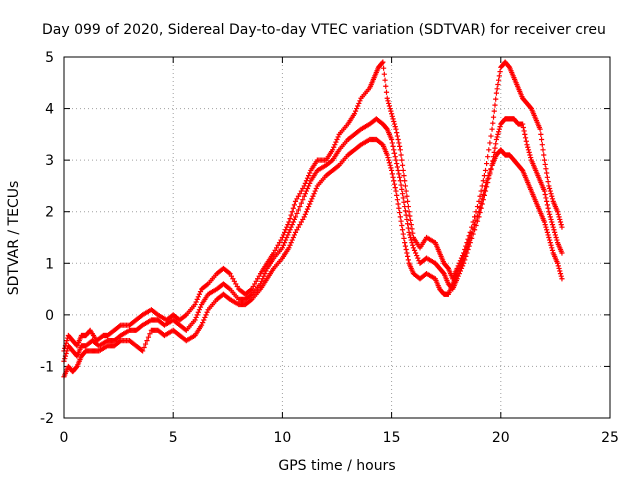 The width and height of the screenshot is (640, 480). Describe the element at coordinates (47, 367) in the screenshot. I see `y-tick-label: -1` at that location.